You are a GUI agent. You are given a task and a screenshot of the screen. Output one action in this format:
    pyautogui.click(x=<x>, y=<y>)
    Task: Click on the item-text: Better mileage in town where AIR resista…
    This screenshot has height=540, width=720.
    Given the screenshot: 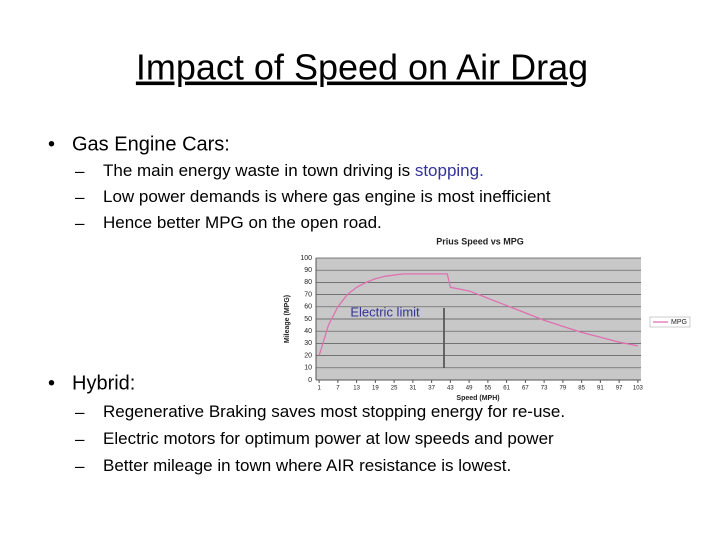 What is the action you would take?
    pyautogui.click(x=307, y=465)
    